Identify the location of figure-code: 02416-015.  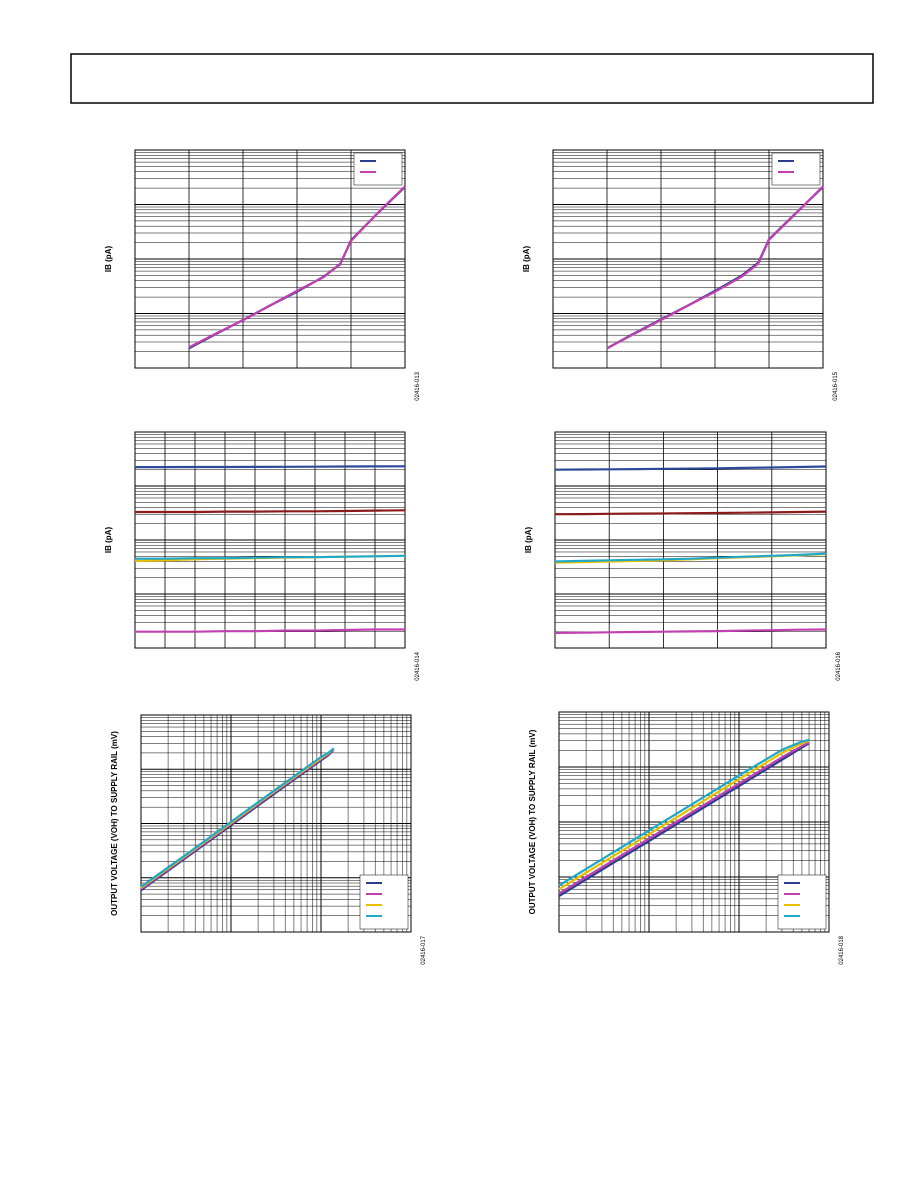
(836, 385).